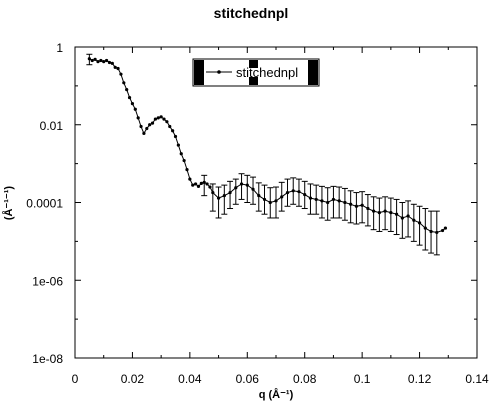  What do you see at coordinates (276, 394) in the screenshot?
I see `x-axis-label: q (Å⁻¹)` at bounding box center [276, 394].